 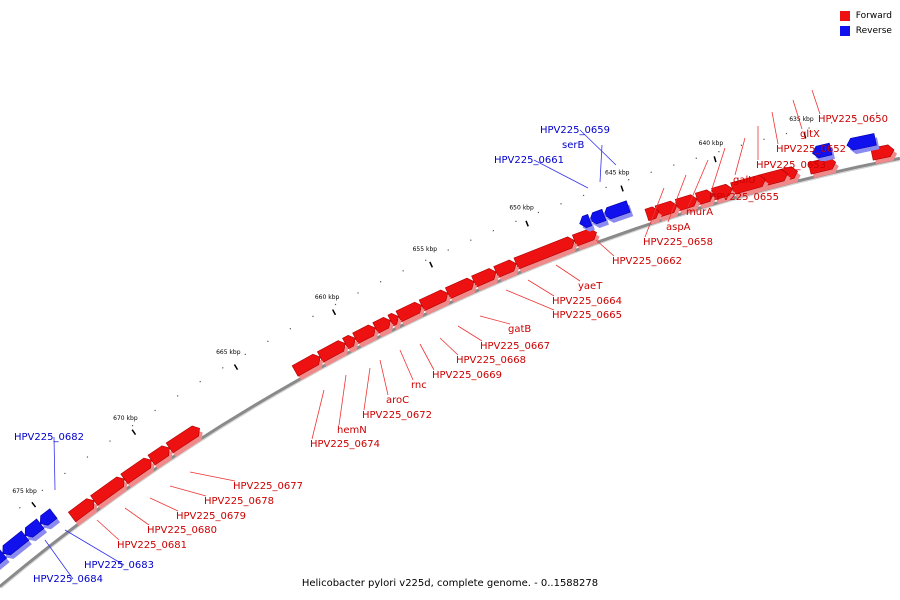 I want to click on reverse-swatch, so click(x=844, y=30).